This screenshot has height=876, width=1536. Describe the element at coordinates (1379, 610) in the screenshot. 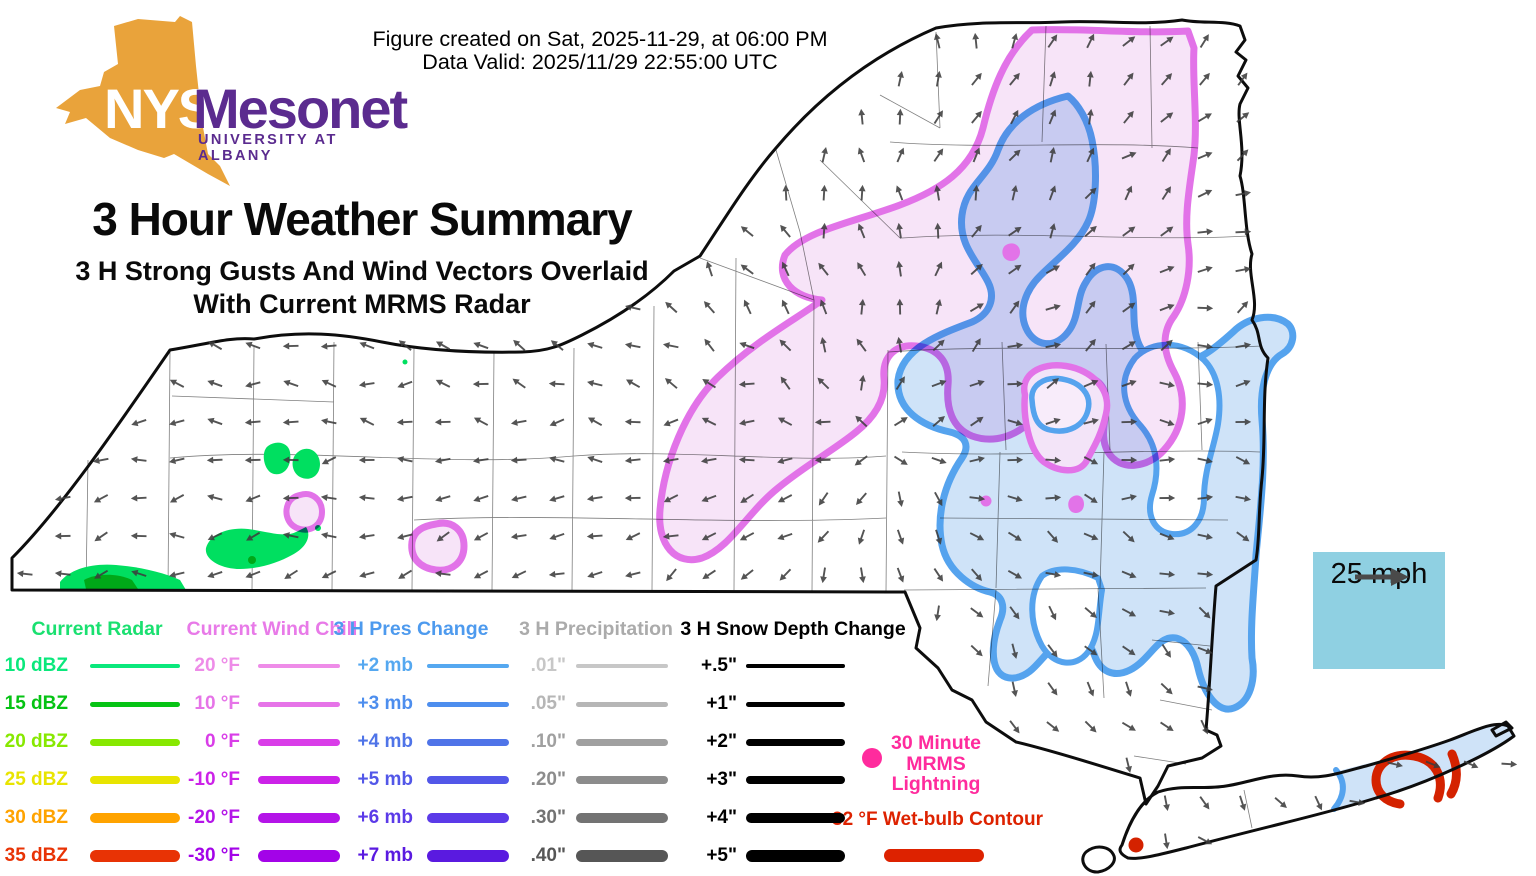

I see `wind-reference-box: 25 mph` at that location.